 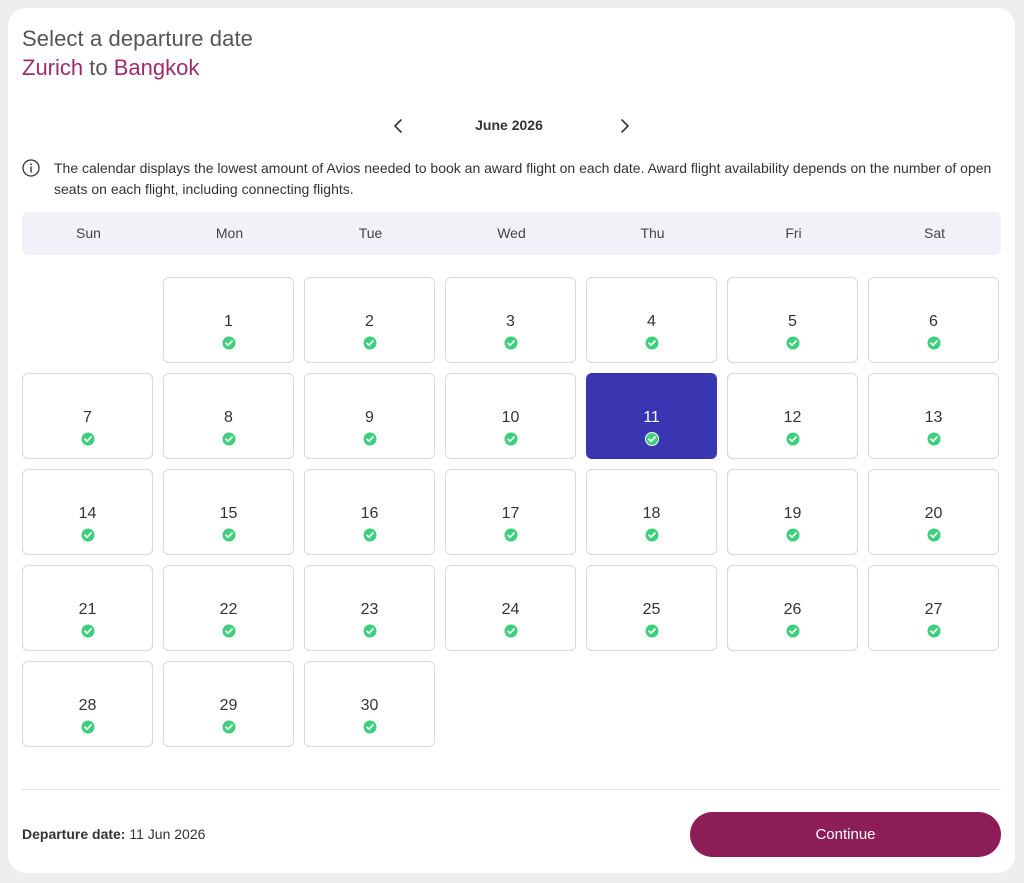 I want to click on day-number: 21, so click(x=87, y=609).